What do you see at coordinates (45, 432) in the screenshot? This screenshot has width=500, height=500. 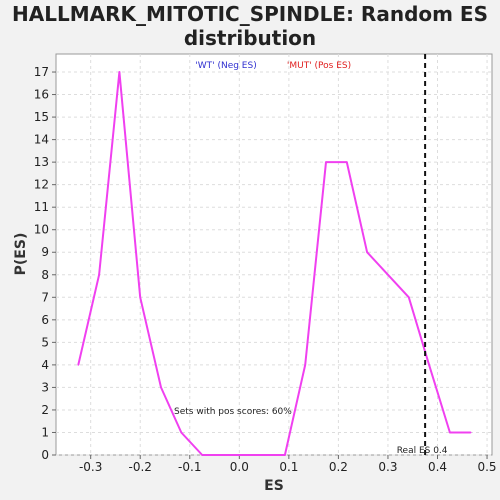 I see `y-tick-label: 1` at bounding box center [45, 432].